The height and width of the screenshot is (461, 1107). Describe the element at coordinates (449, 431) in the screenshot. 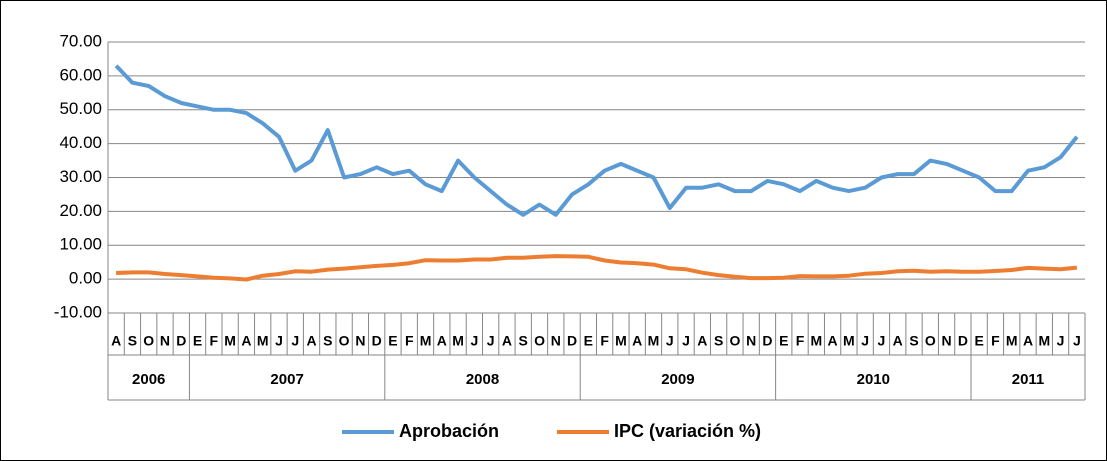

I see `legend-label: Aprobación` at that location.